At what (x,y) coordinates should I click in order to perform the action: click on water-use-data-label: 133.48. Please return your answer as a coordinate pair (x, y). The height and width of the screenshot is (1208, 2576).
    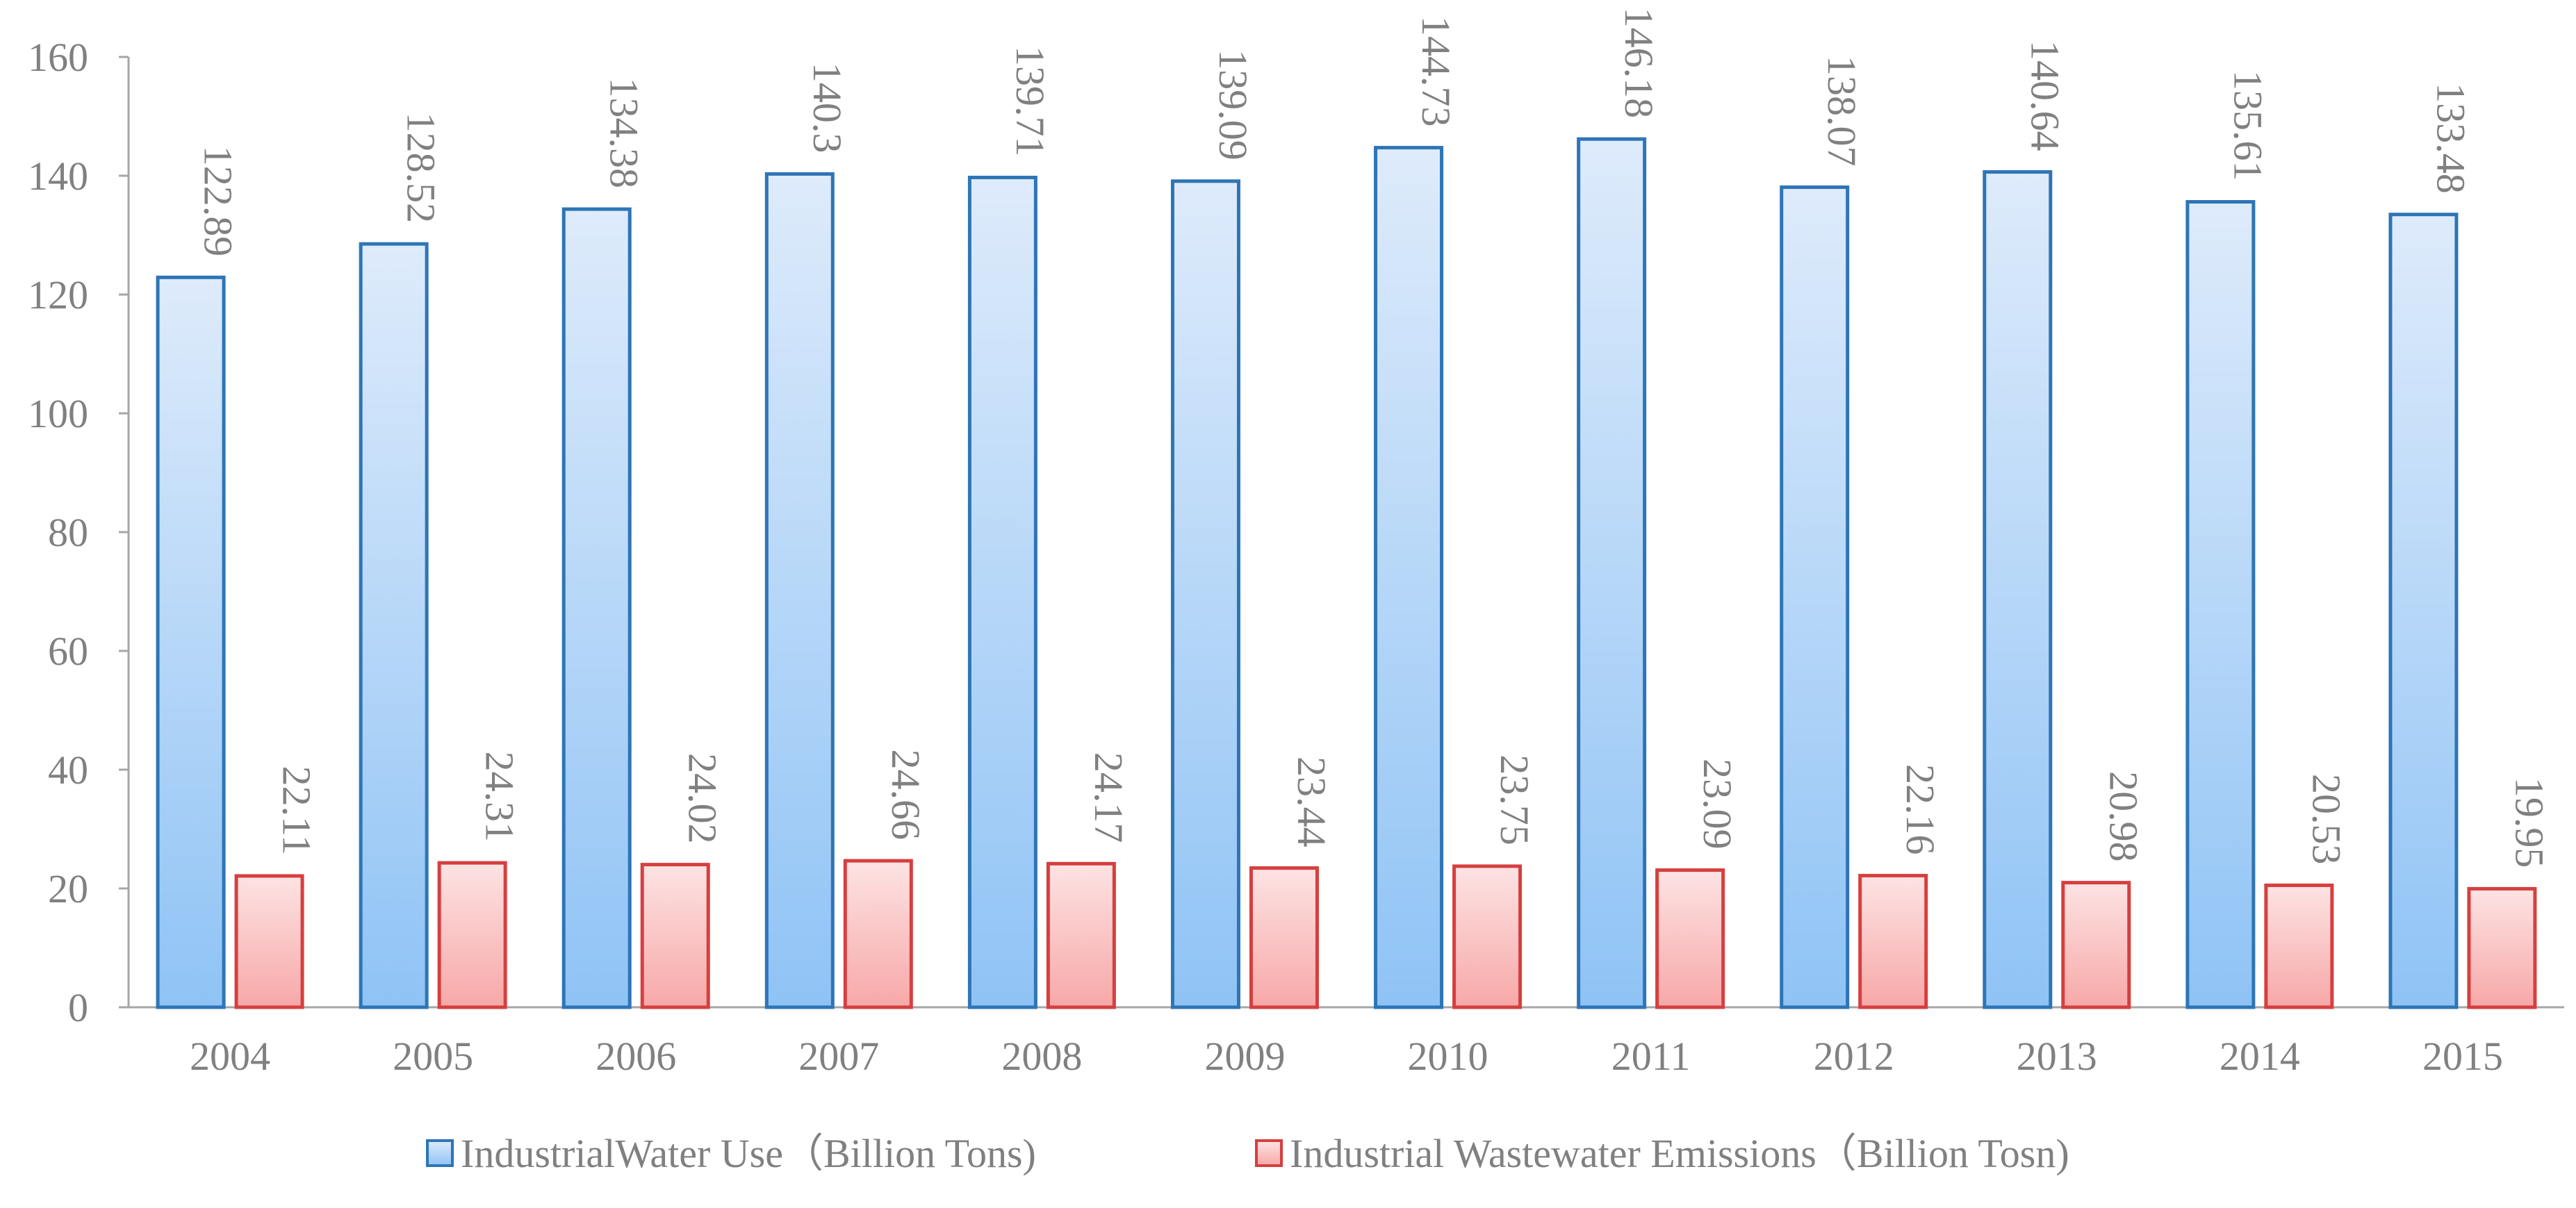
    Looking at the image, I should click on (2450, 138).